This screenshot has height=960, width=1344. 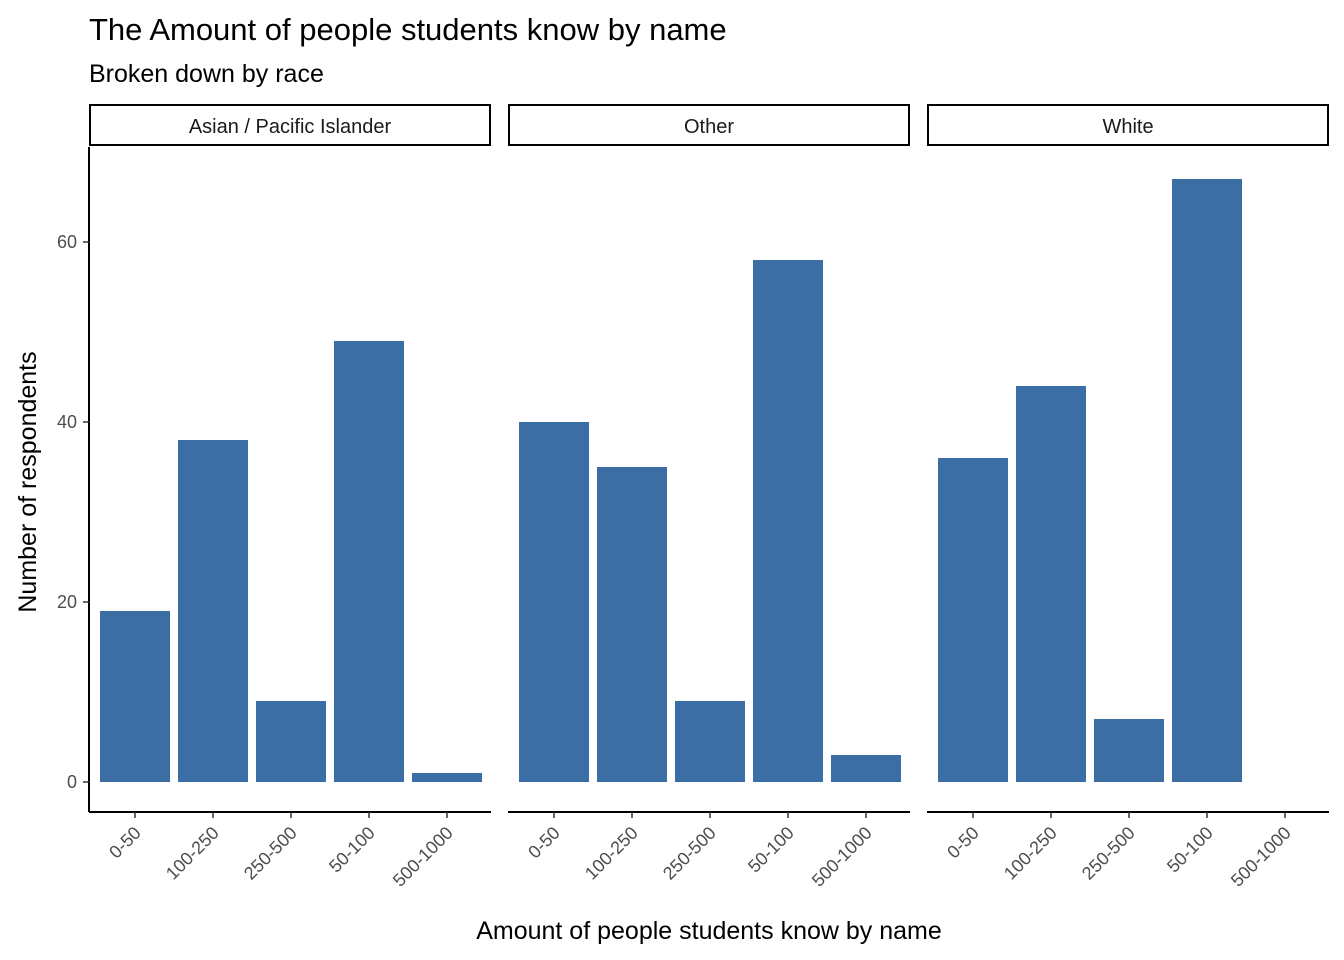 I want to click on facet-strip-label: Asian / Pacific Islander, so click(x=290, y=127).